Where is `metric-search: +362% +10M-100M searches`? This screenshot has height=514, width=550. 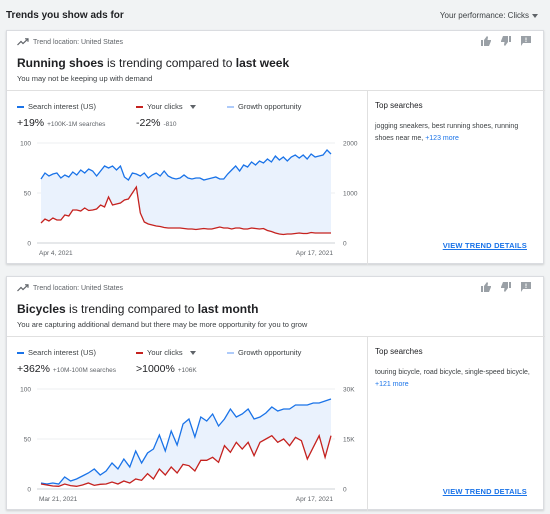 metric-search: +362% +10M-100M searches is located at coordinates (66, 369).